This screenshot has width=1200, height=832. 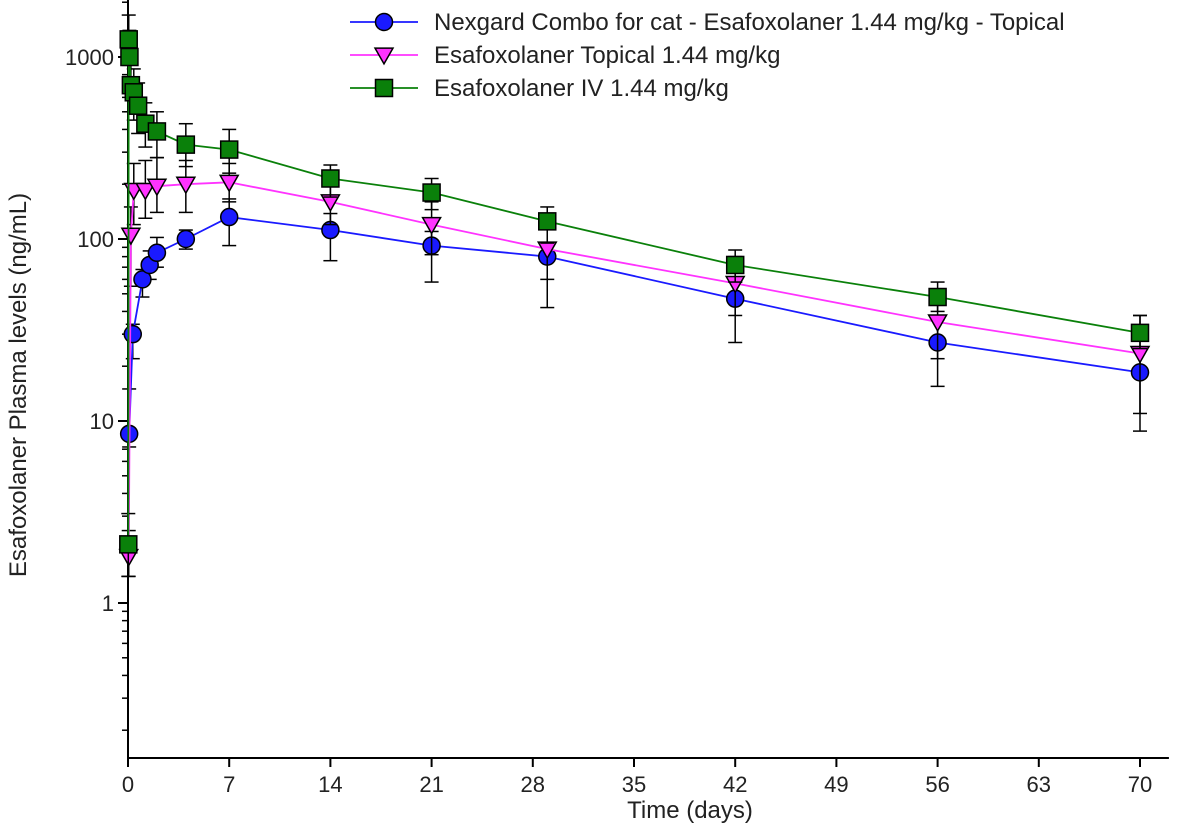 What do you see at coordinates (690, 810) in the screenshot?
I see `x-axis-title: Time (days)` at bounding box center [690, 810].